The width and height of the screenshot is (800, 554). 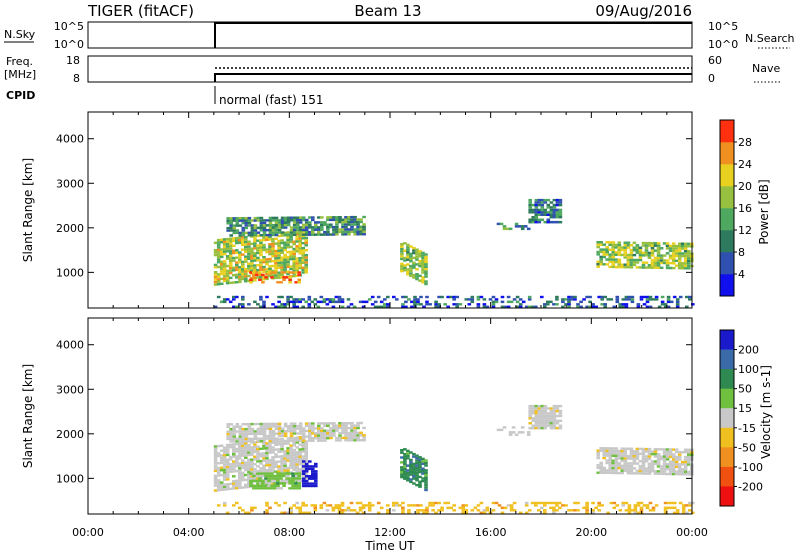 I want to click on power-ytick-label: 1000, so click(x=70, y=272).